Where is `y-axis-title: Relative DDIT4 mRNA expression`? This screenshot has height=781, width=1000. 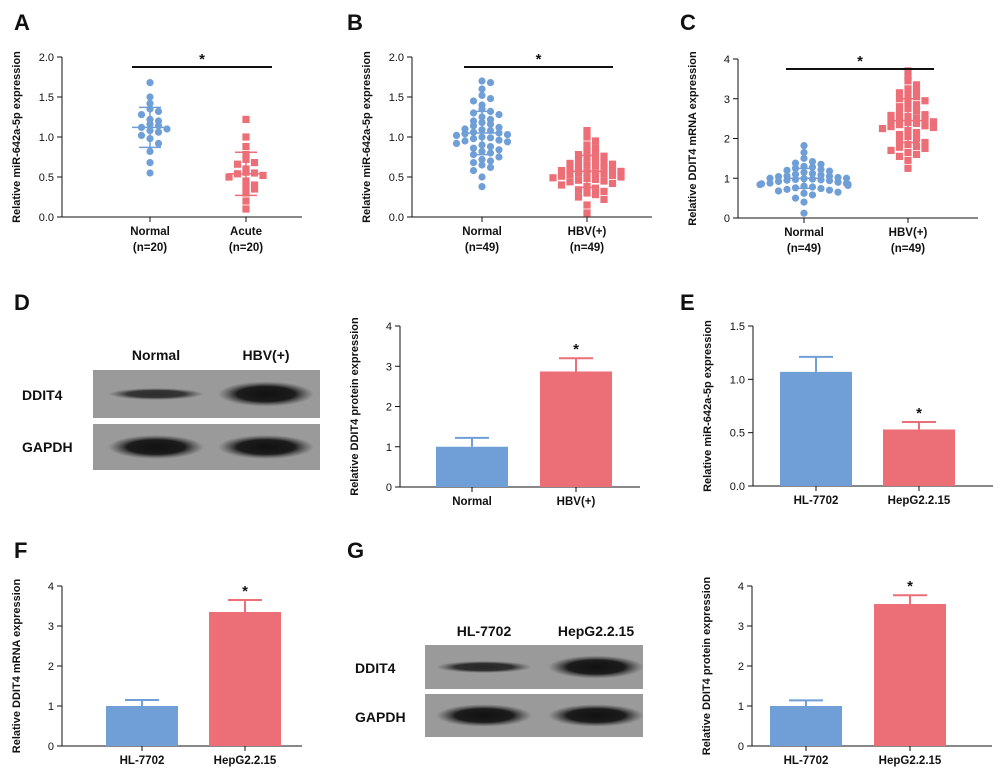 y-axis-title: Relative DDIT4 mRNA expression is located at coordinates (693, 138).